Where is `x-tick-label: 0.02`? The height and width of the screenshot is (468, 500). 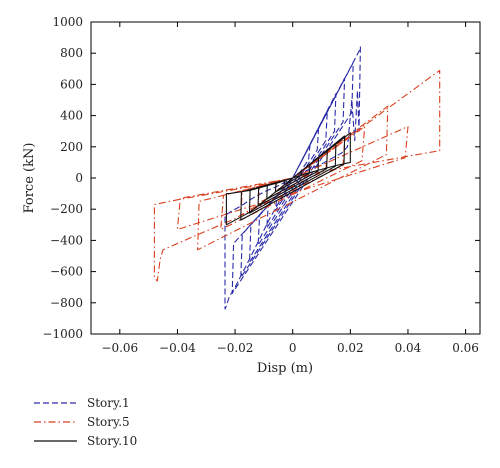
x-tick-label: 0.02 is located at coordinates (350, 348).